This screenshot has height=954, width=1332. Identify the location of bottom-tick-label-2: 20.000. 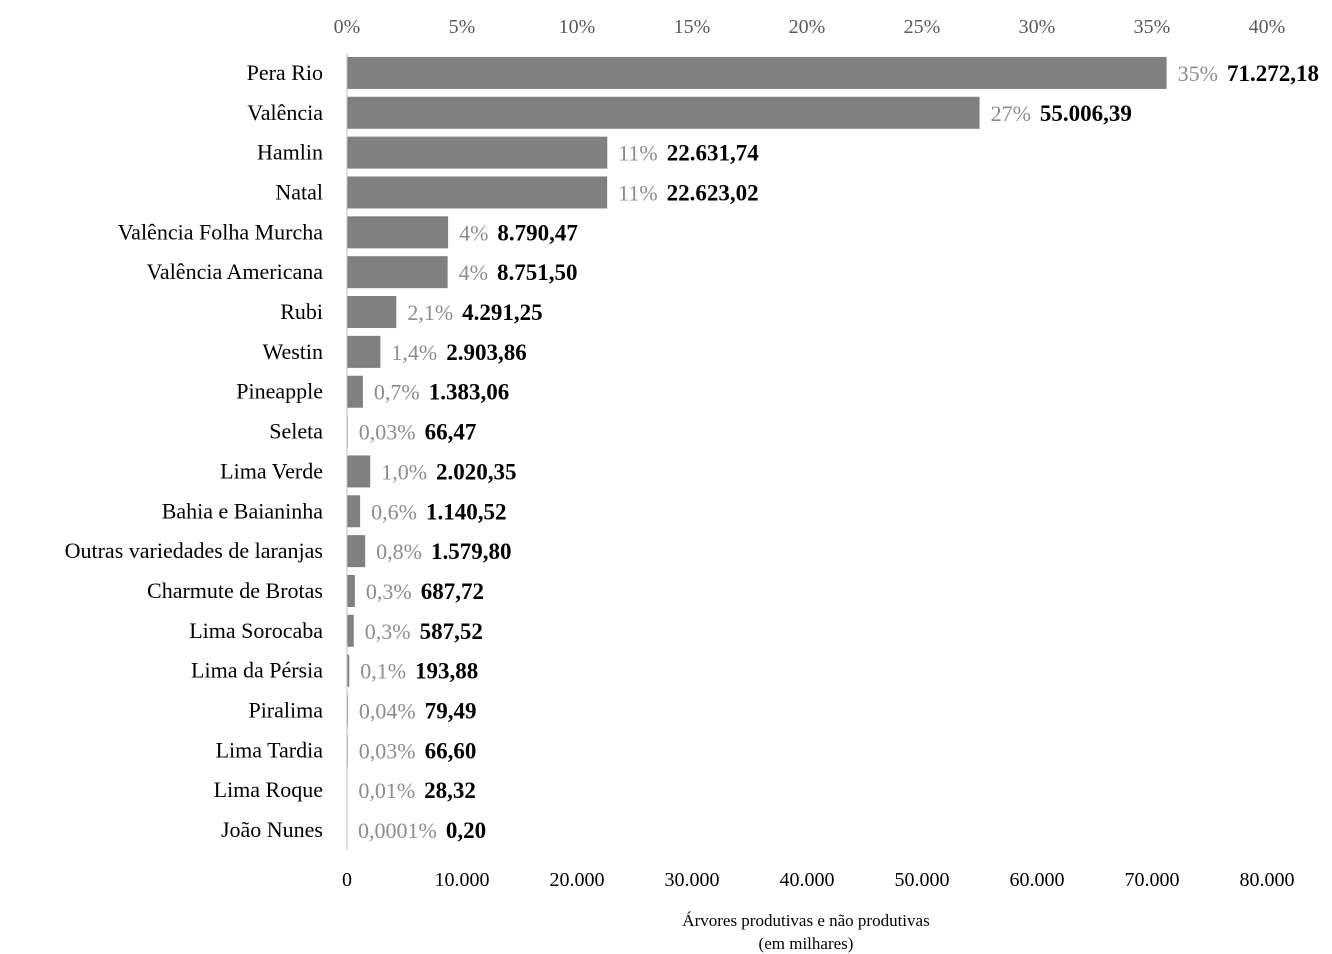
(577, 880).